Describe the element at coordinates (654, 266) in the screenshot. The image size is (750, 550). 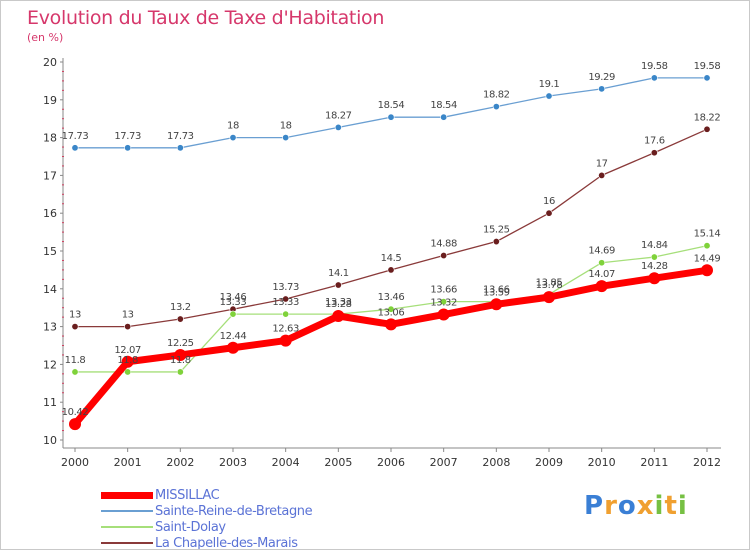
I see `data-label-0: 14.28` at that location.